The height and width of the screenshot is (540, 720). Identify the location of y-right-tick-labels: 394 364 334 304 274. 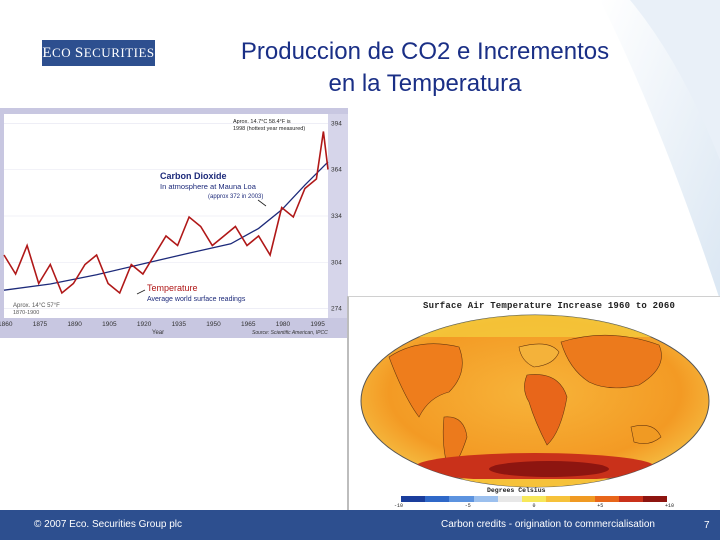
(336, 216).